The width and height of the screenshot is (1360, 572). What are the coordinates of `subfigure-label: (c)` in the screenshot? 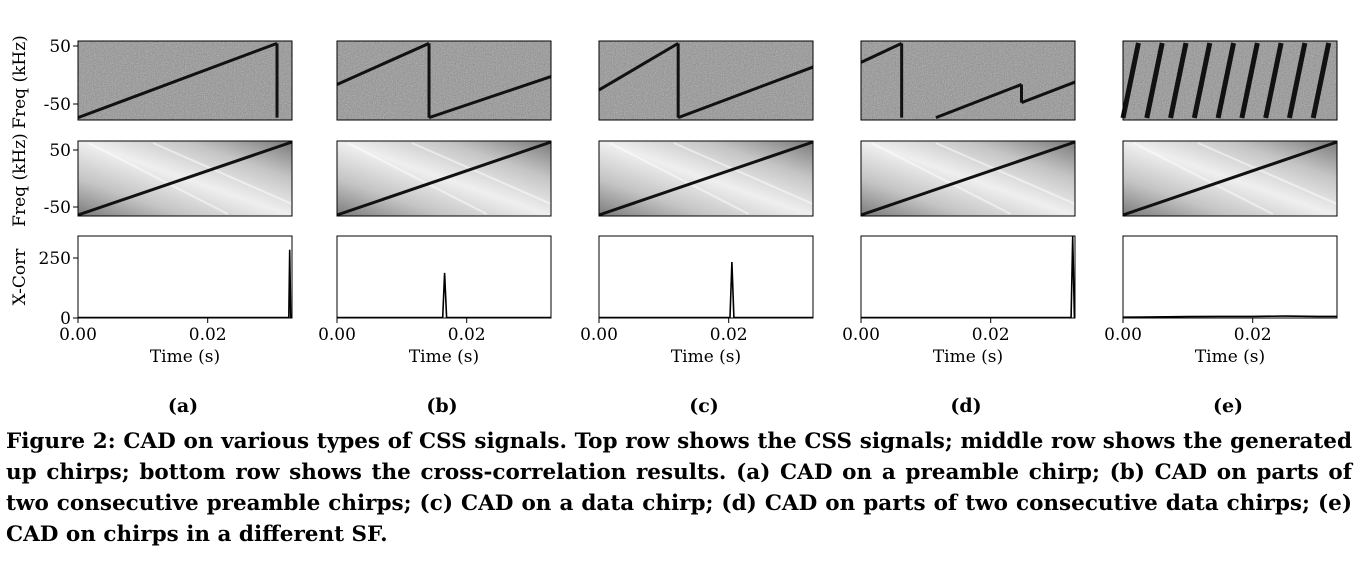 It's located at (704, 406).